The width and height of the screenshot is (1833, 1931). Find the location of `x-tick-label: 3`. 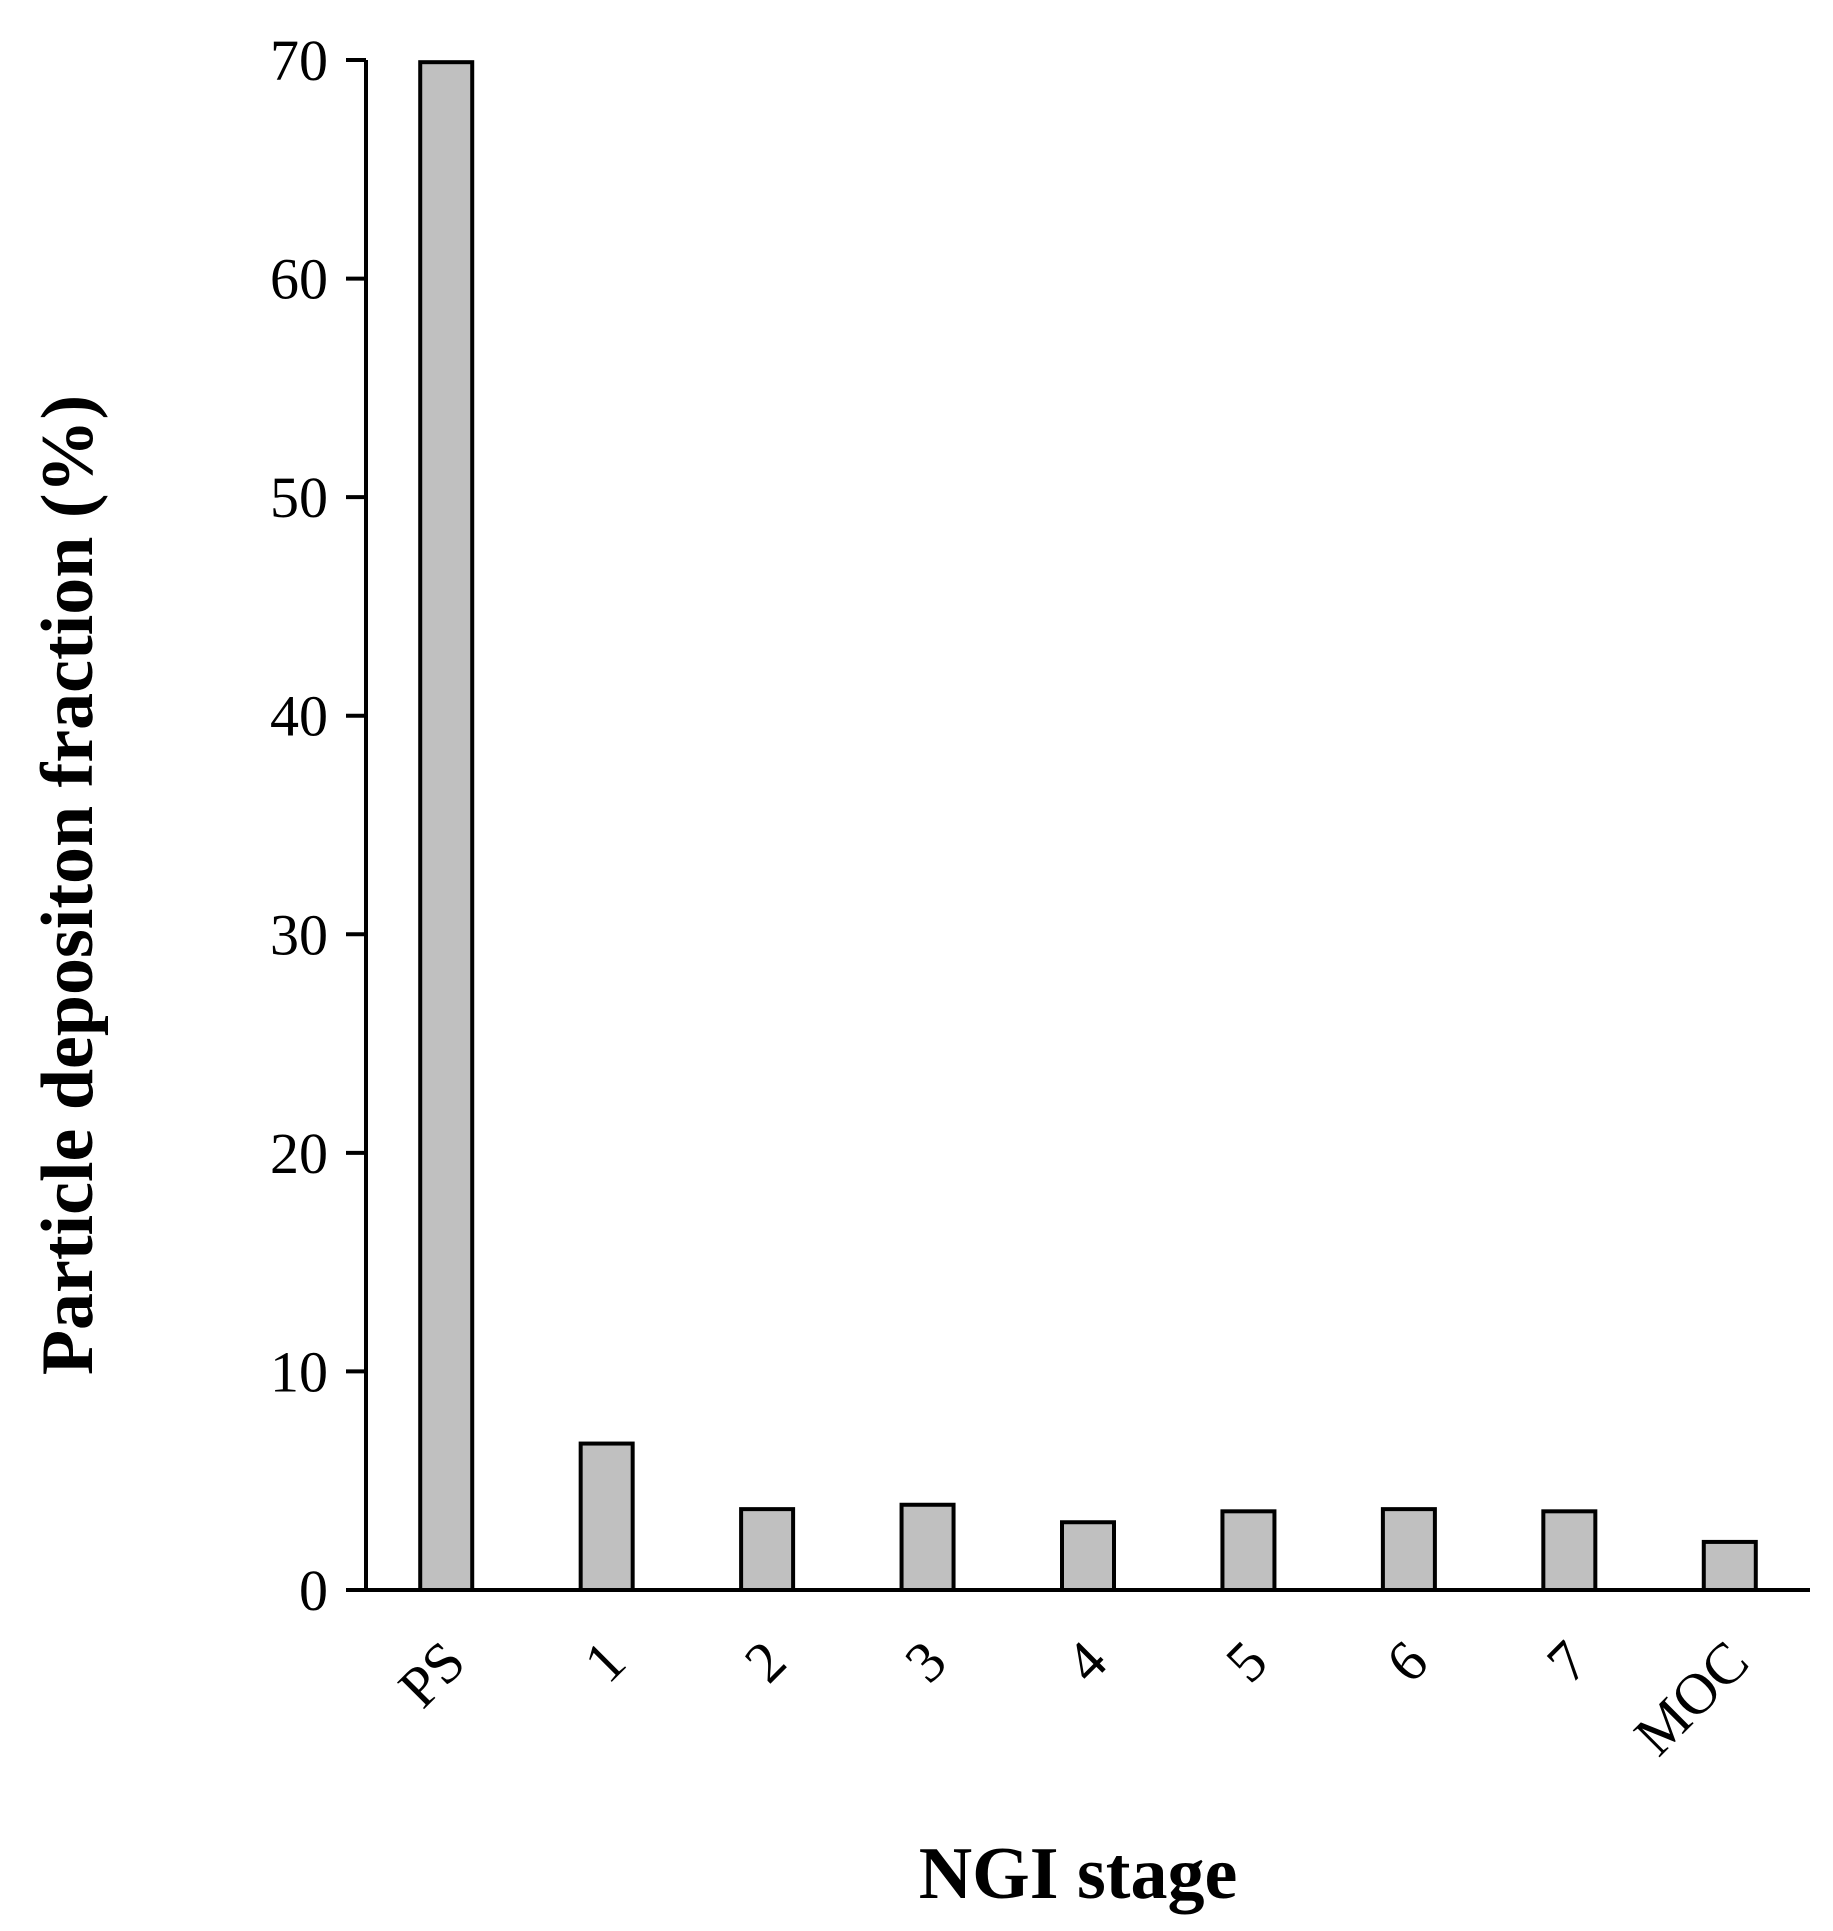

x-tick-label: 3 is located at coordinates (925, 1661).